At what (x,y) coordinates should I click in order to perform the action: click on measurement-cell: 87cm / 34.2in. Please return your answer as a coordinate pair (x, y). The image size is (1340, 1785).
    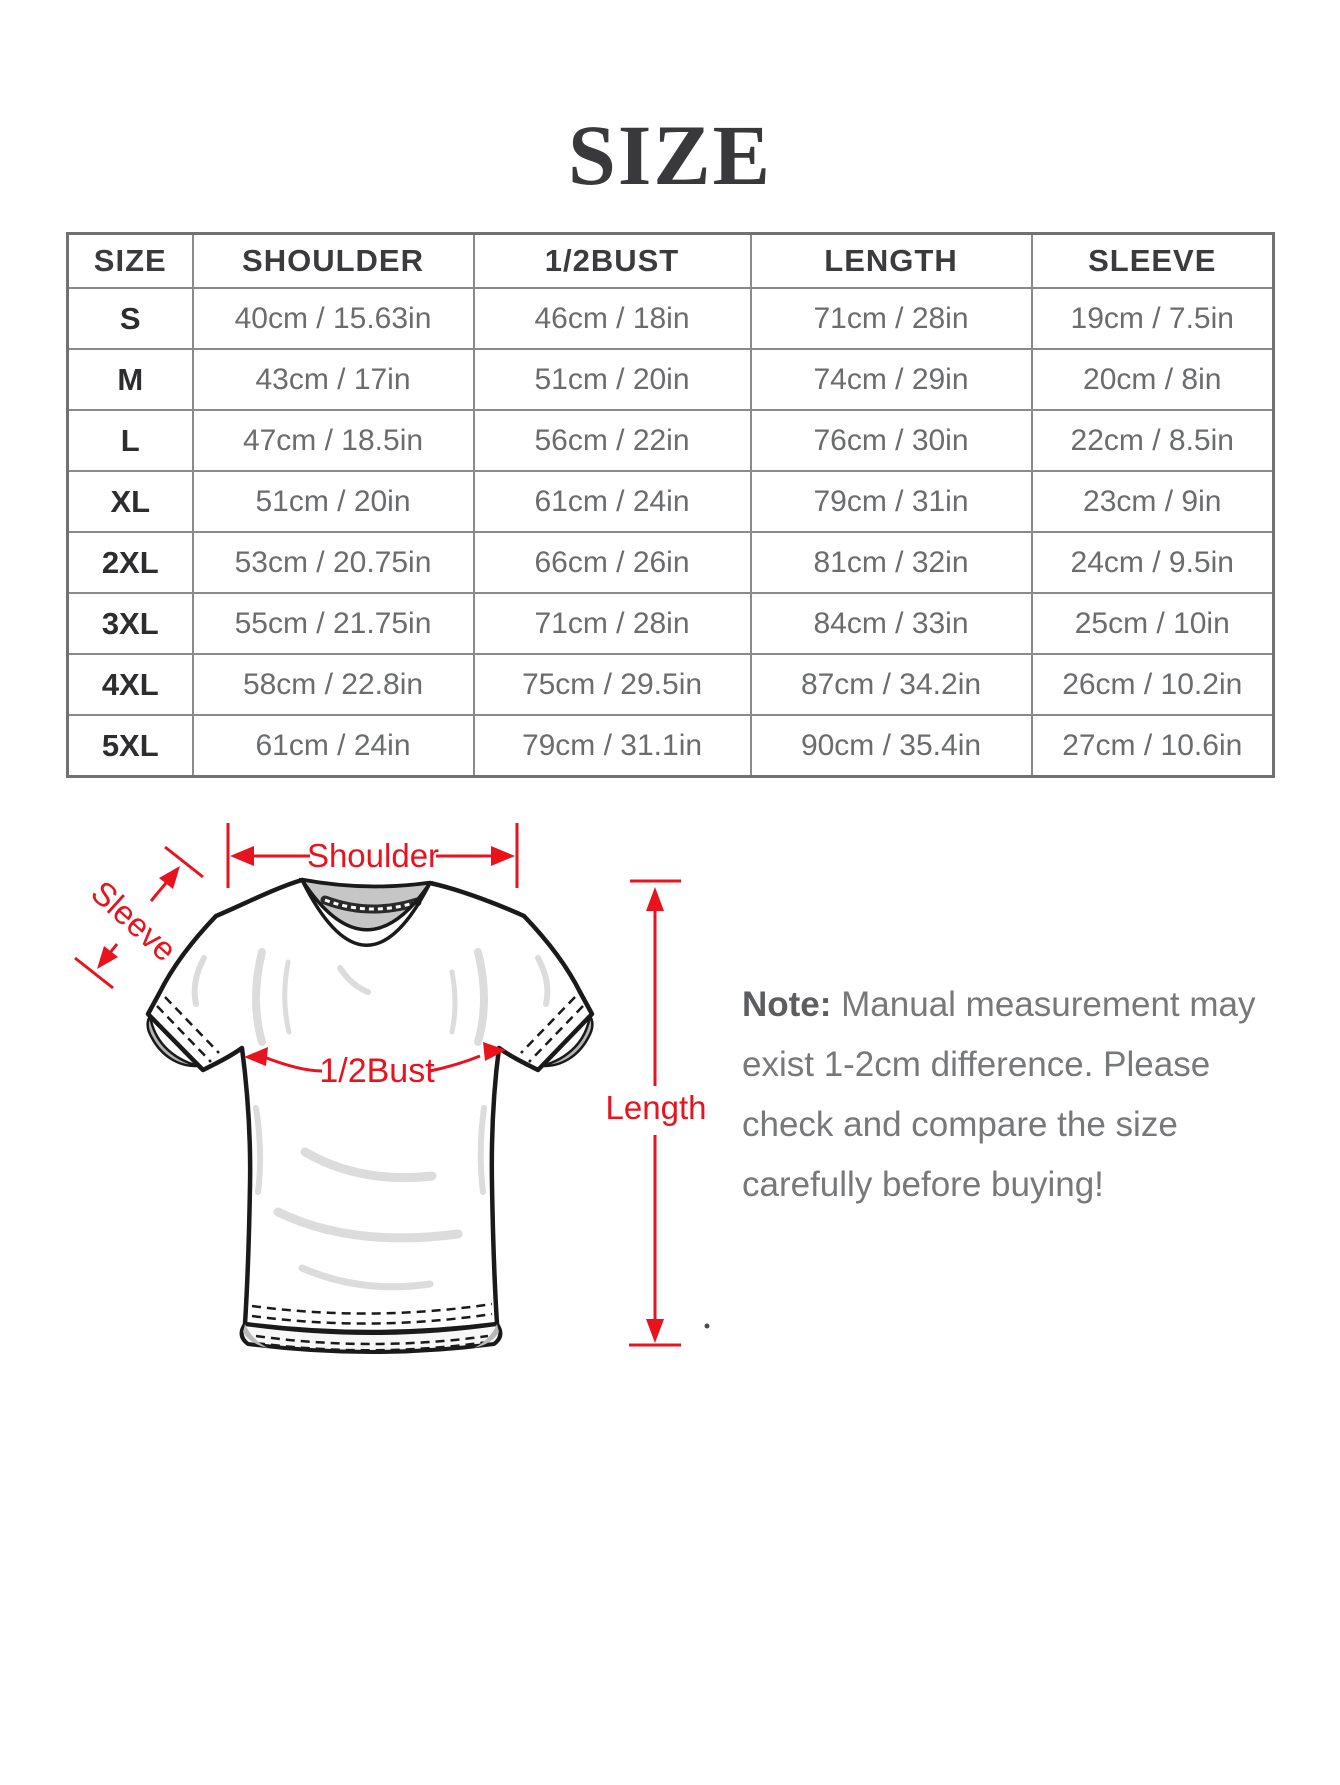
    Looking at the image, I should click on (891, 684).